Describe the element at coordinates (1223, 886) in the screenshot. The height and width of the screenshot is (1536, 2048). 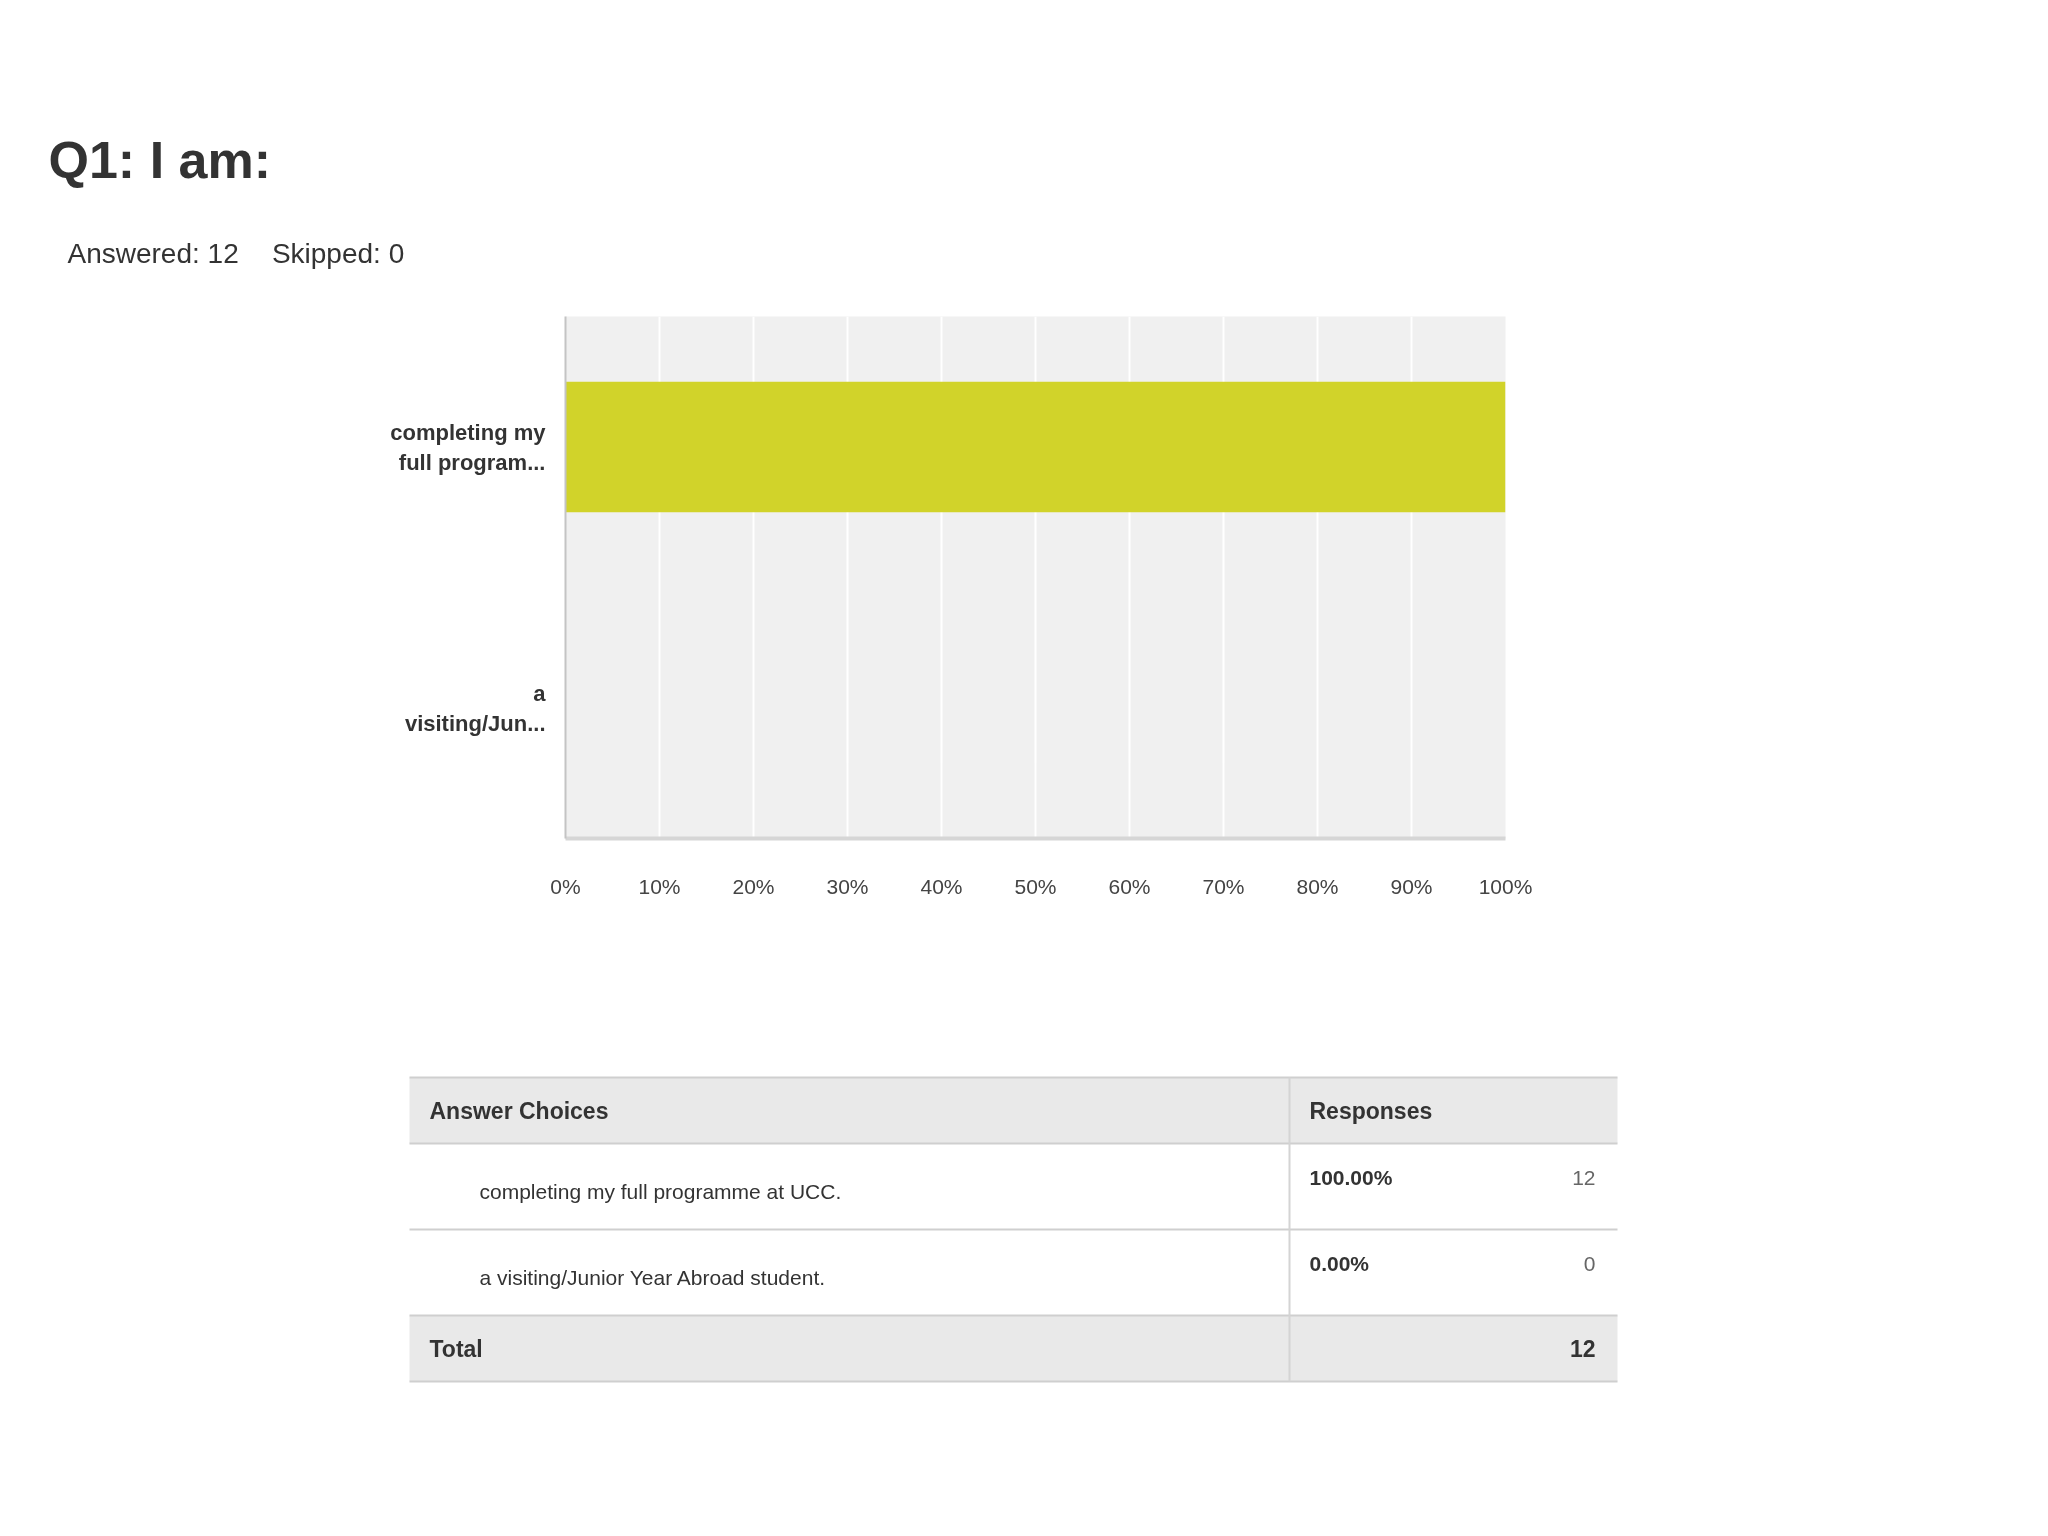
I see `x-tick-label: 70%` at that location.